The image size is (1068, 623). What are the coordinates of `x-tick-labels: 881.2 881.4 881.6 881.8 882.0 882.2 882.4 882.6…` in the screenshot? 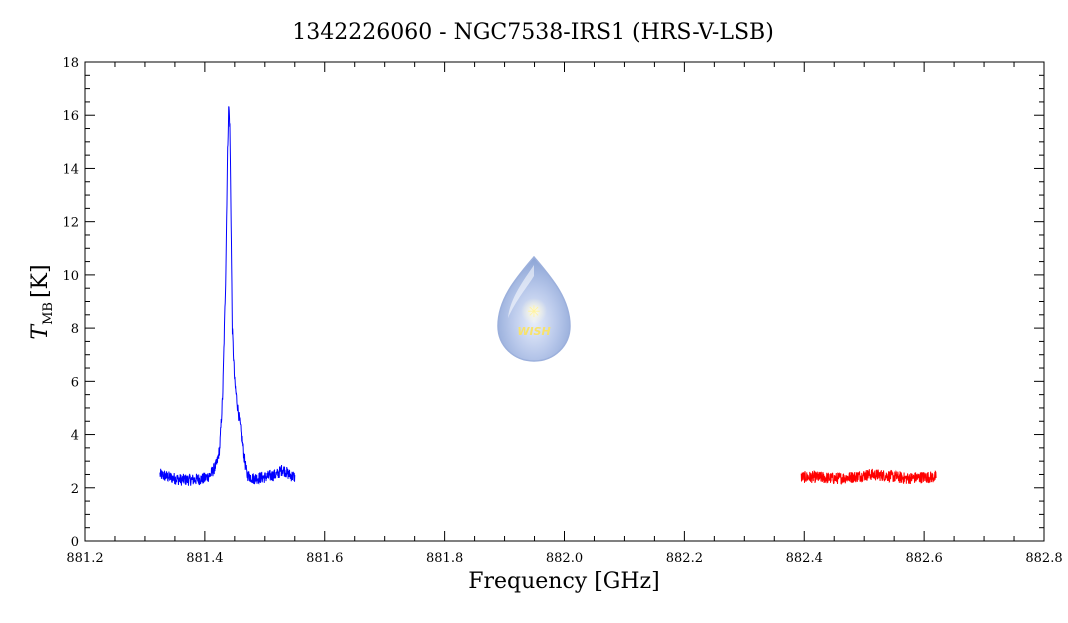 It's located at (564, 558).